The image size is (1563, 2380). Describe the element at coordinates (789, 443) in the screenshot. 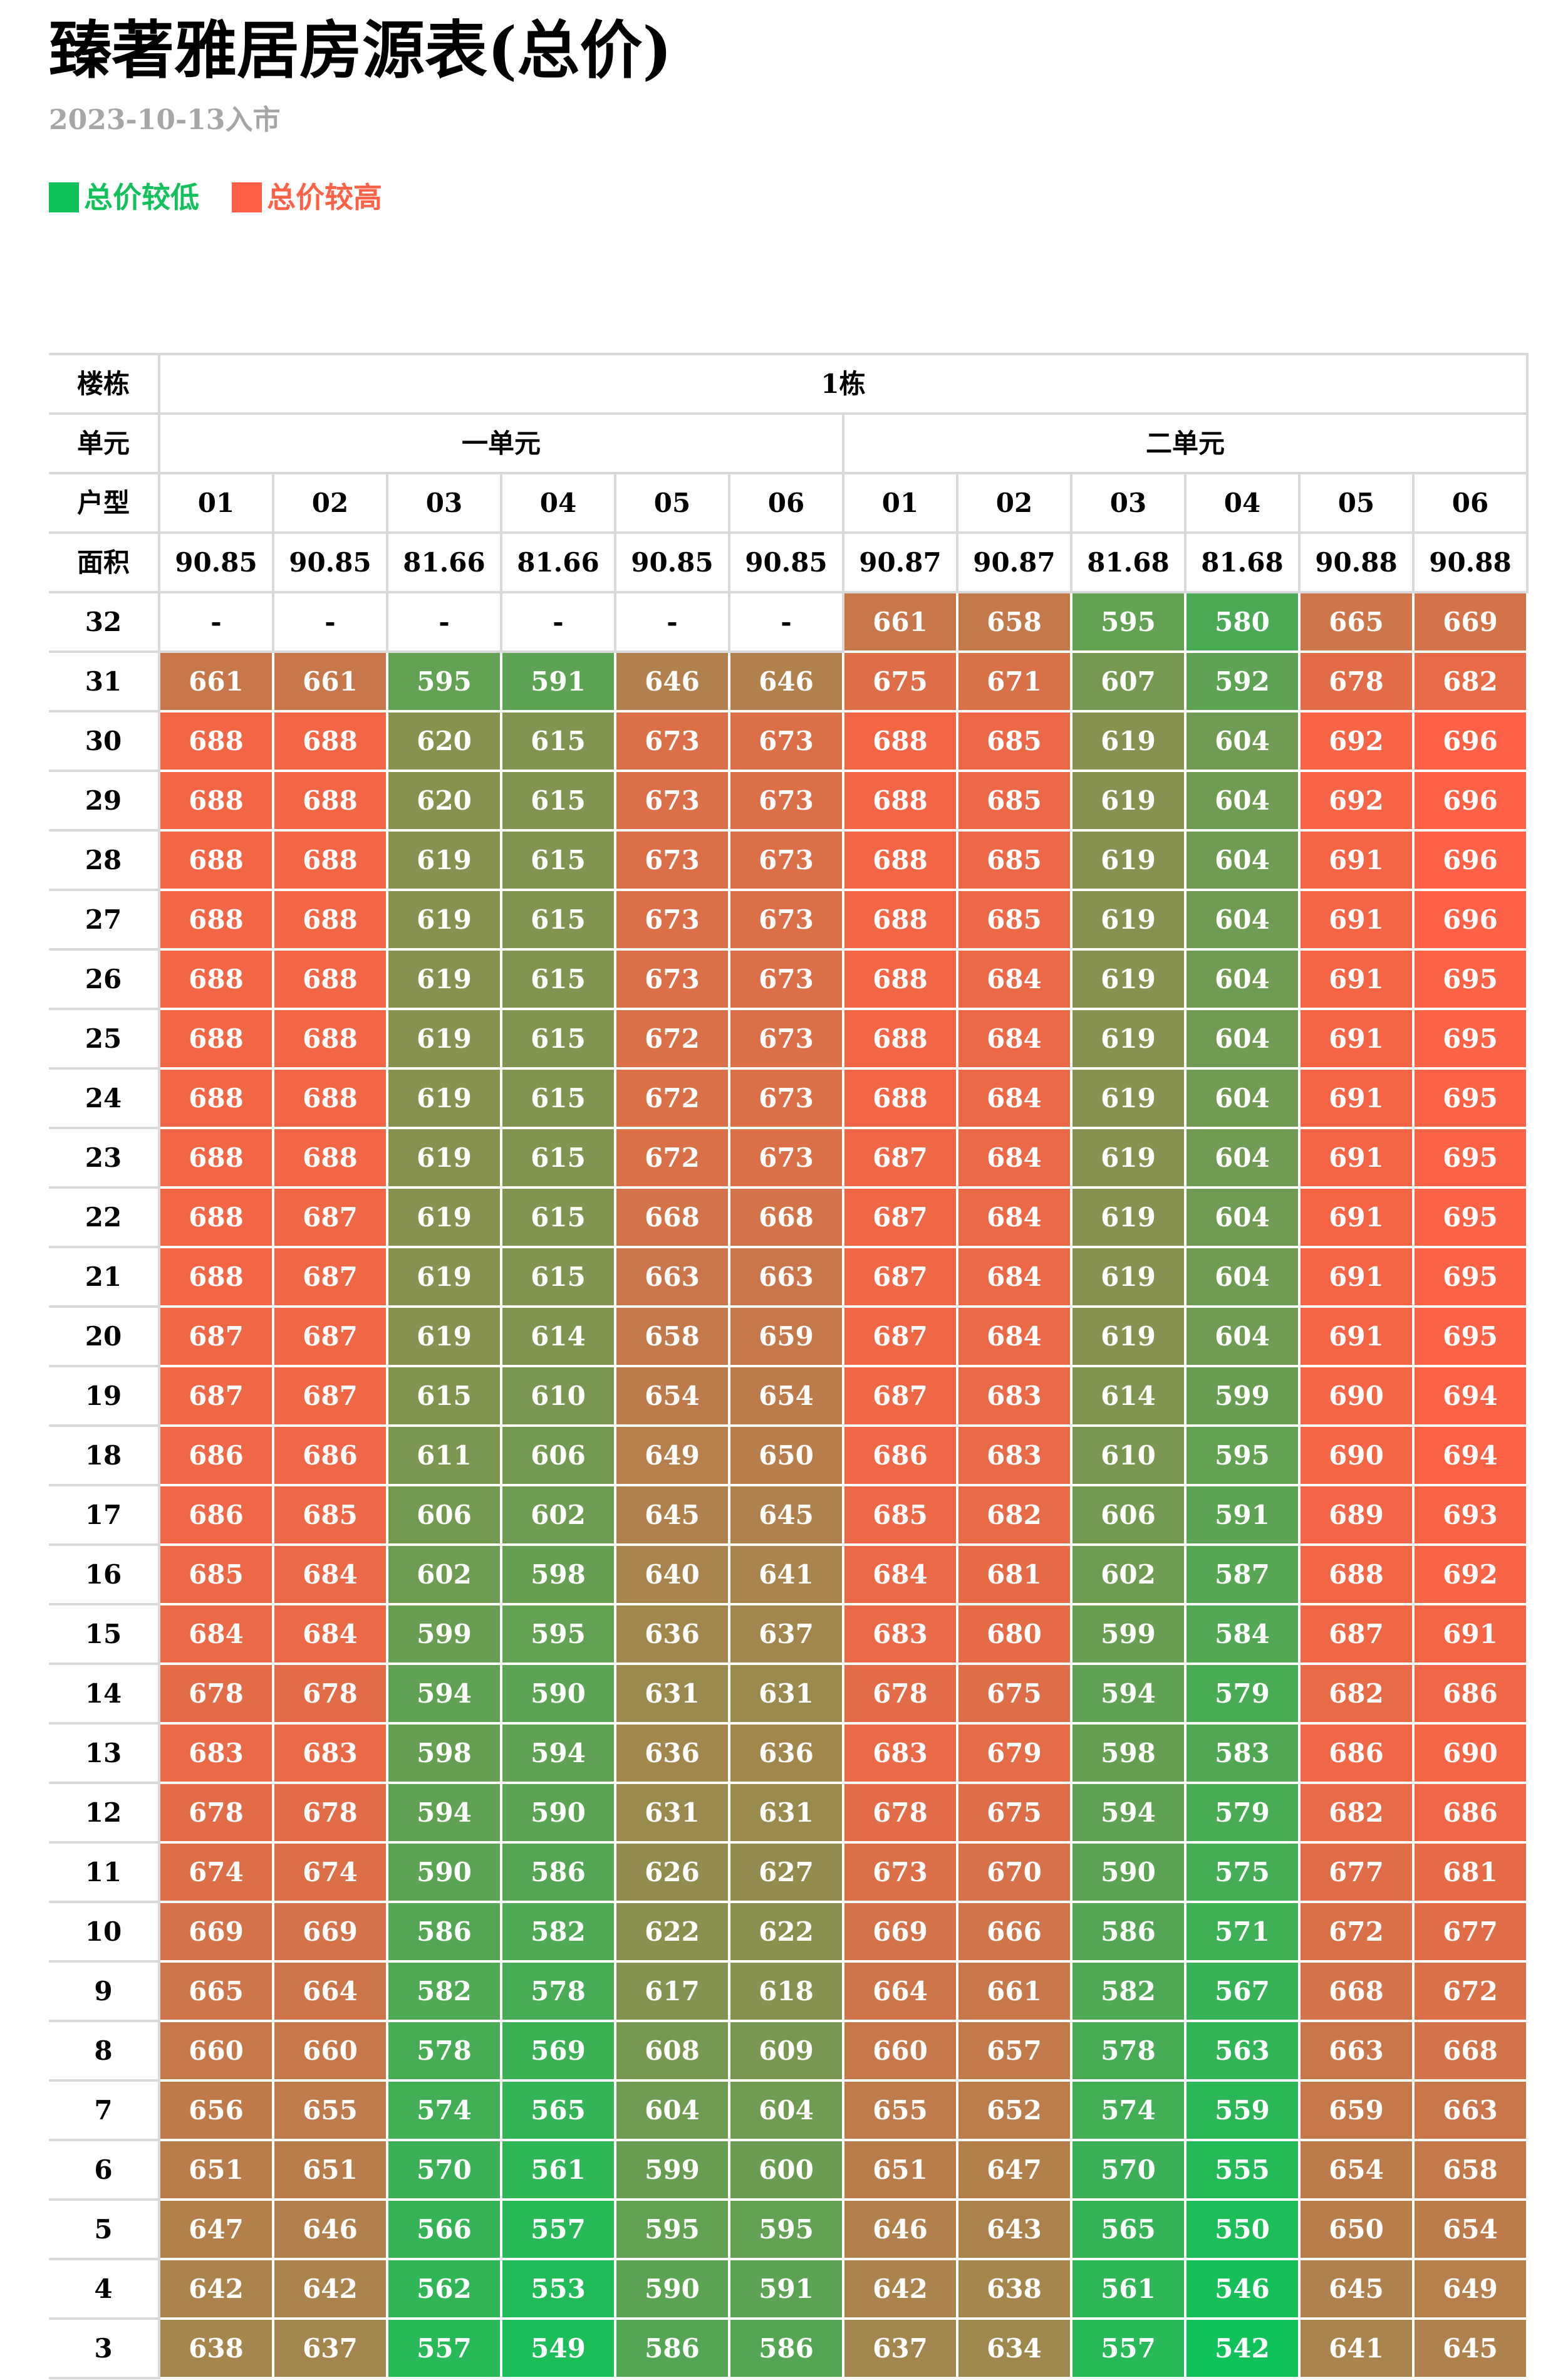

I see `unit-row: 单元 一单元 二单元` at that location.